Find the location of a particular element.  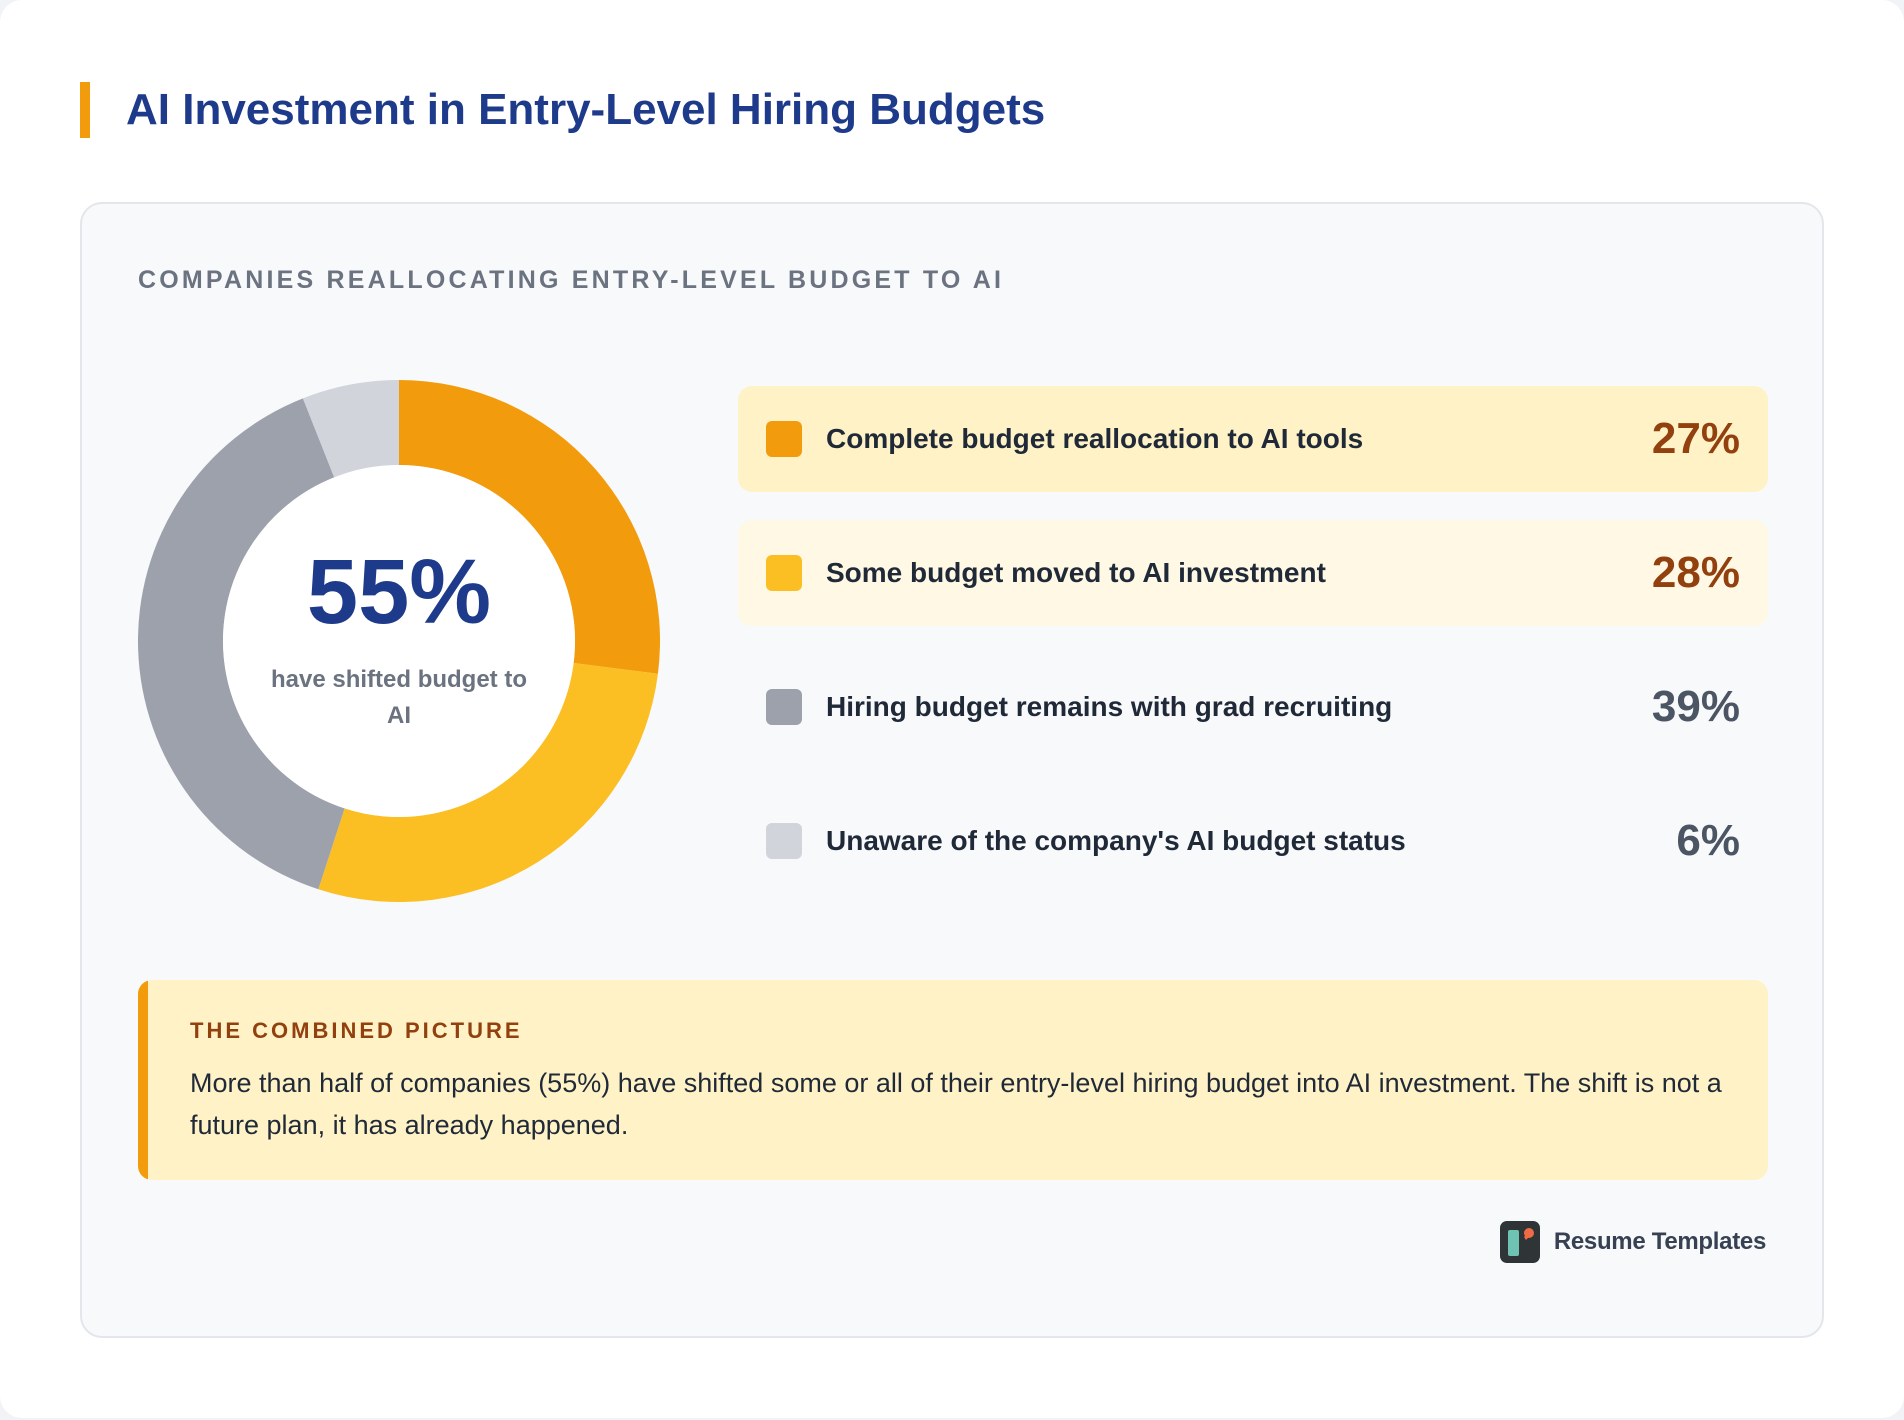

legend-label: Some budget moved to AI investment is located at coordinates (1076, 572).